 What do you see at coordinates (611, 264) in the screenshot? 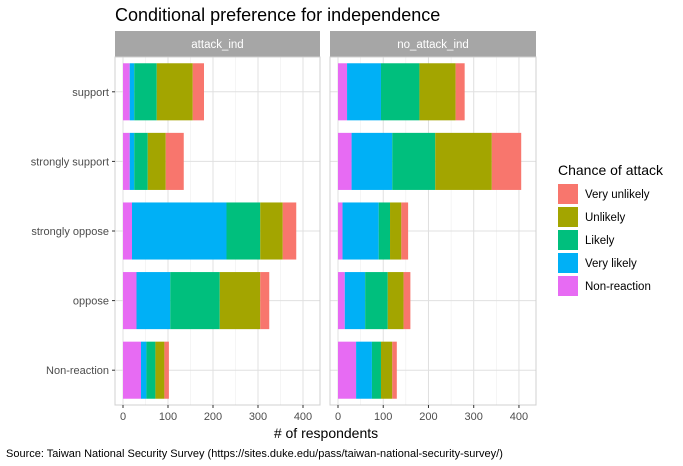
I see `legend-label: Very likely` at bounding box center [611, 264].